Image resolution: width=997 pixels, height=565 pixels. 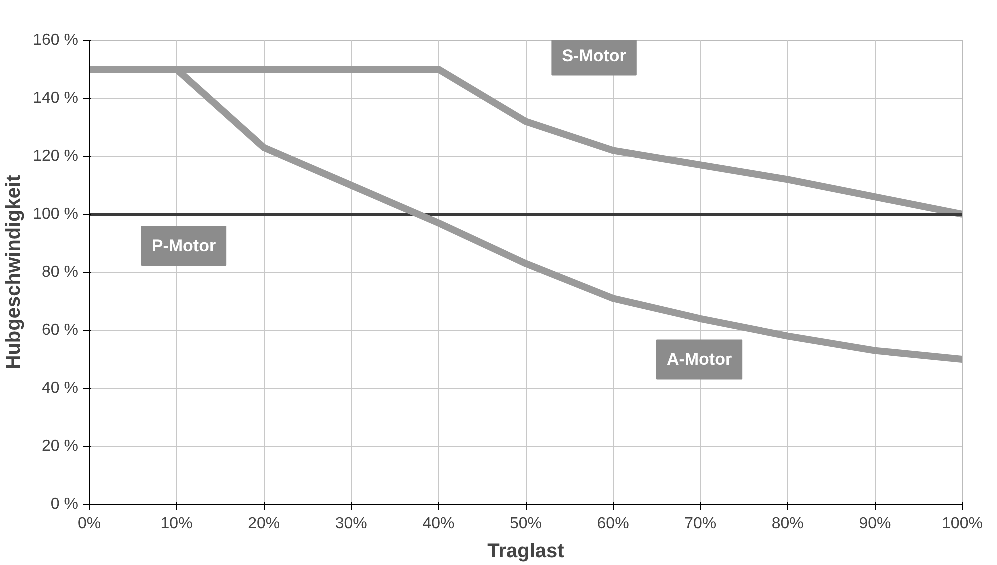 What do you see at coordinates (56, 156) in the screenshot?
I see `y-tick-label: 120 %` at bounding box center [56, 156].